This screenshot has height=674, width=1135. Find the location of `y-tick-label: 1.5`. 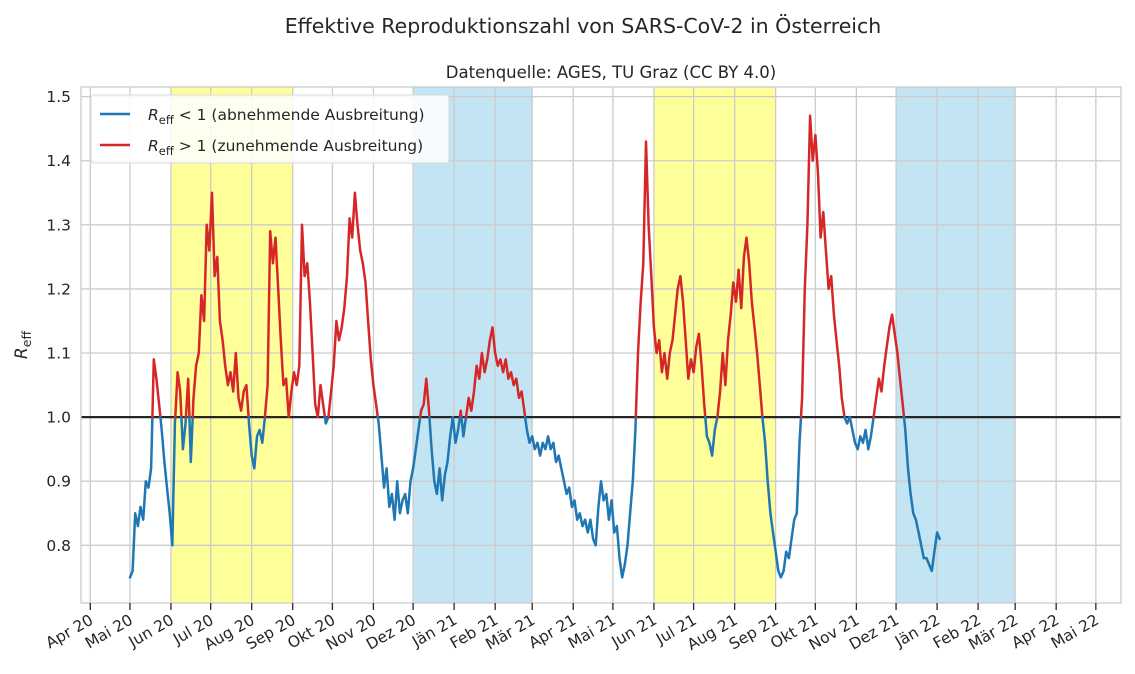

y-tick-label: 1.5 is located at coordinates (58, 97).